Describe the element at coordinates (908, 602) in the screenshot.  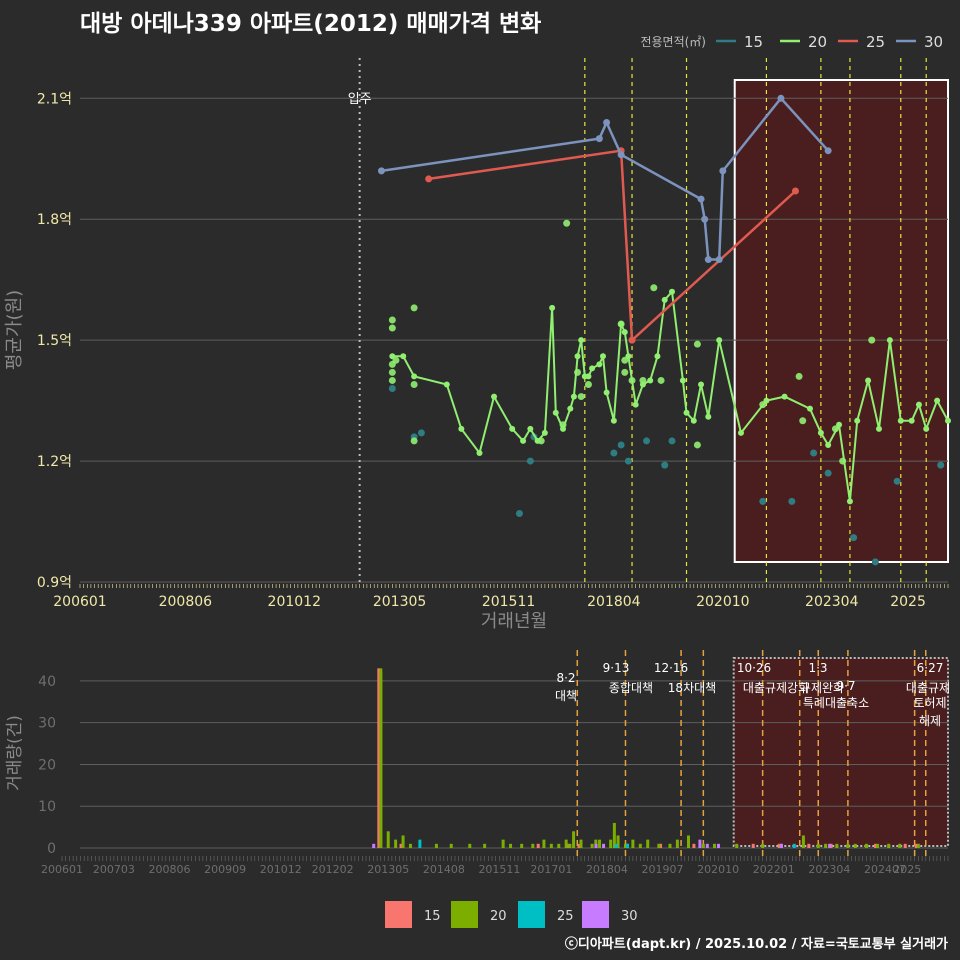
I see `x-tick-label: 2025` at that location.